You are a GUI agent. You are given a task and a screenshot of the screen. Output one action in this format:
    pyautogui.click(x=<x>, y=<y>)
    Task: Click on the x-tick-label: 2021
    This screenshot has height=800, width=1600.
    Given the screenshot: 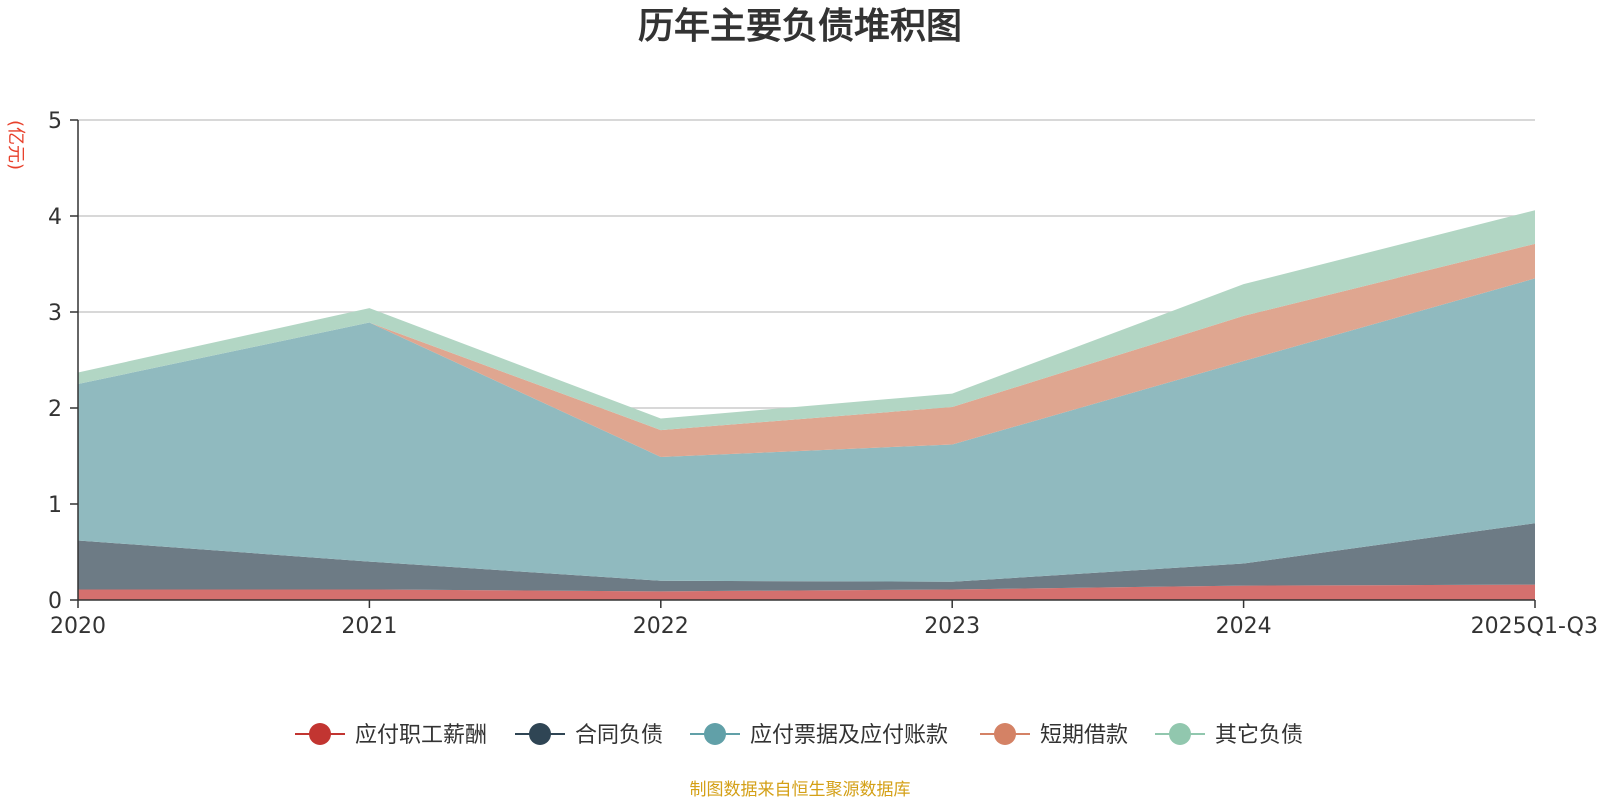 What is the action you would take?
    pyautogui.click(x=369, y=626)
    